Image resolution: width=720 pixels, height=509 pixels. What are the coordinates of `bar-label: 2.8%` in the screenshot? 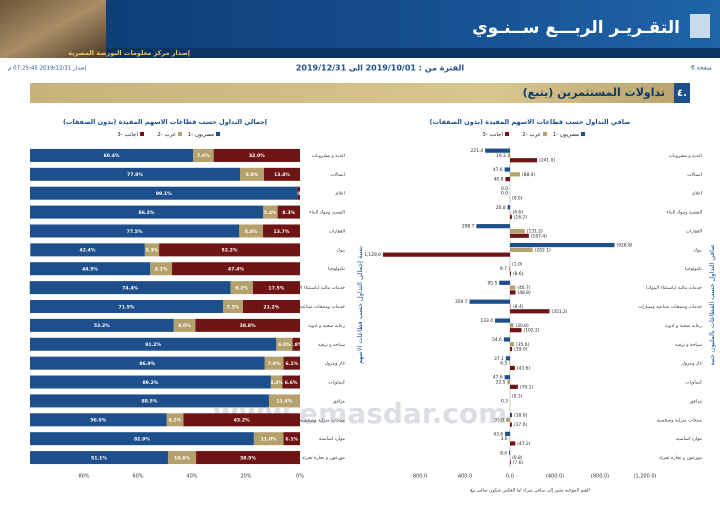 It's located at (296, 345).